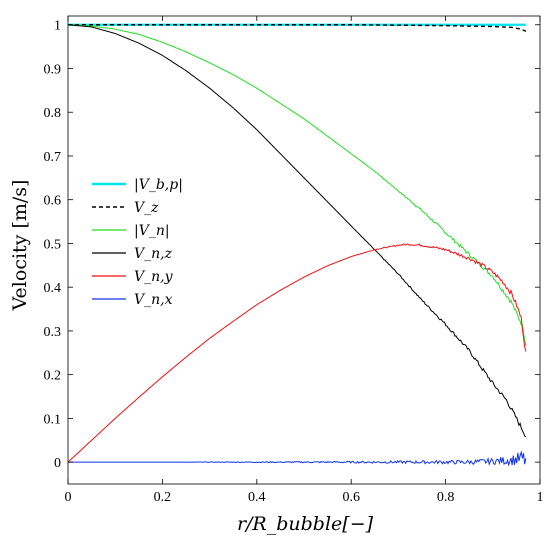  What do you see at coordinates (68, 497) in the screenshot?
I see `x-tick-label: 0` at bounding box center [68, 497].